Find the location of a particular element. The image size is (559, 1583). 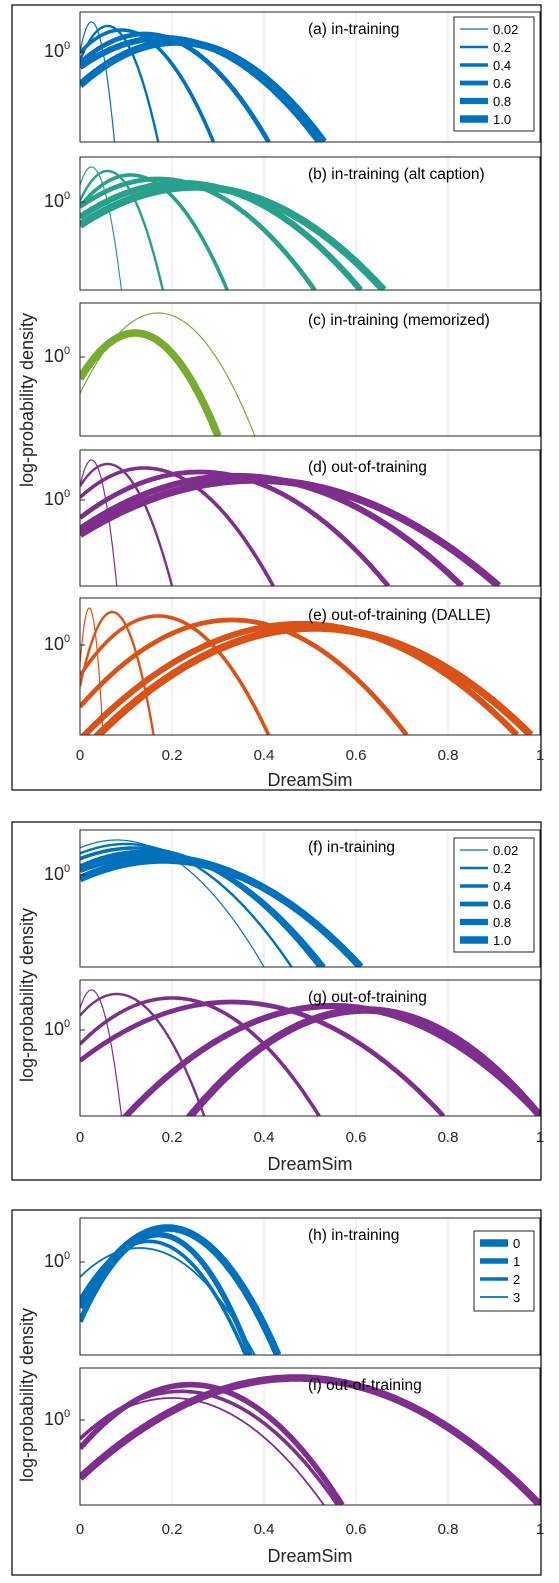

panel: 100 (g) out-of-training is located at coordinates (292, 1048).